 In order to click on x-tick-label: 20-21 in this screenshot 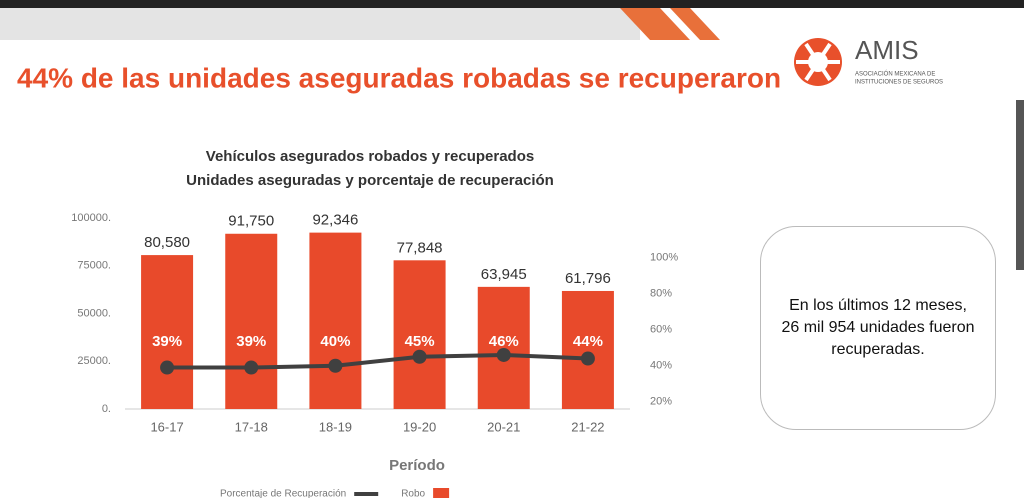, I will do `click(503, 426)`.